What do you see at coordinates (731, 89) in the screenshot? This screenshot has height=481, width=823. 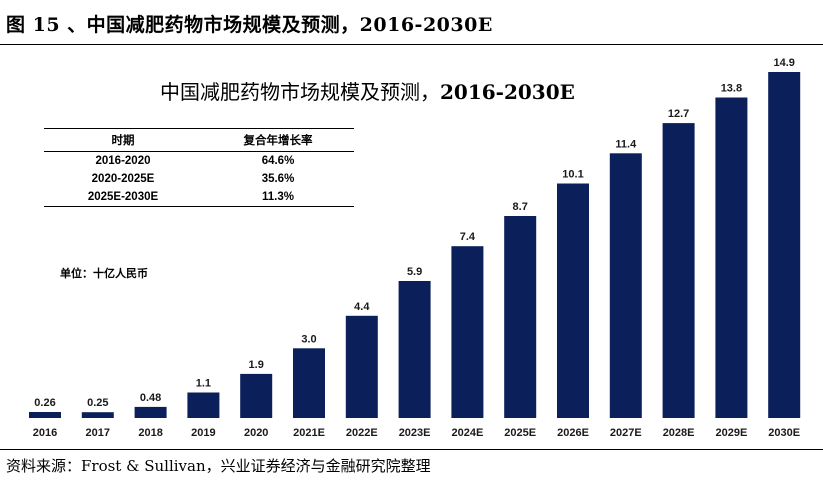 I see `value-label: 13.8` at bounding box center [731, 89].